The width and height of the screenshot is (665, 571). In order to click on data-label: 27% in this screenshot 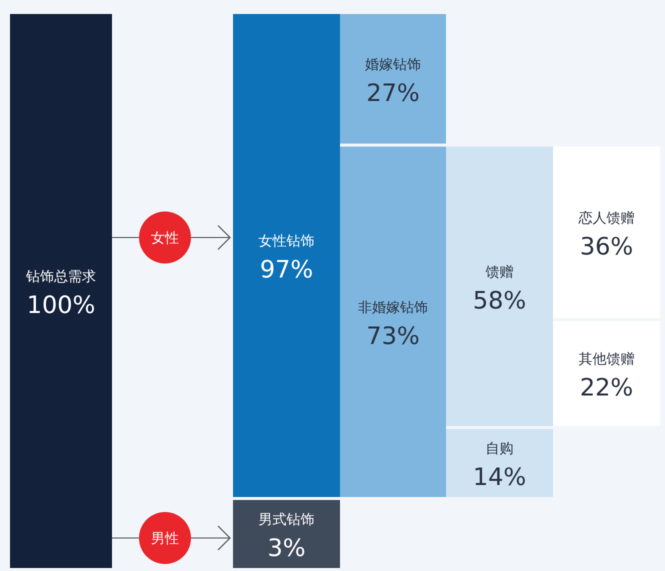, I will do `click(393, 92)`.